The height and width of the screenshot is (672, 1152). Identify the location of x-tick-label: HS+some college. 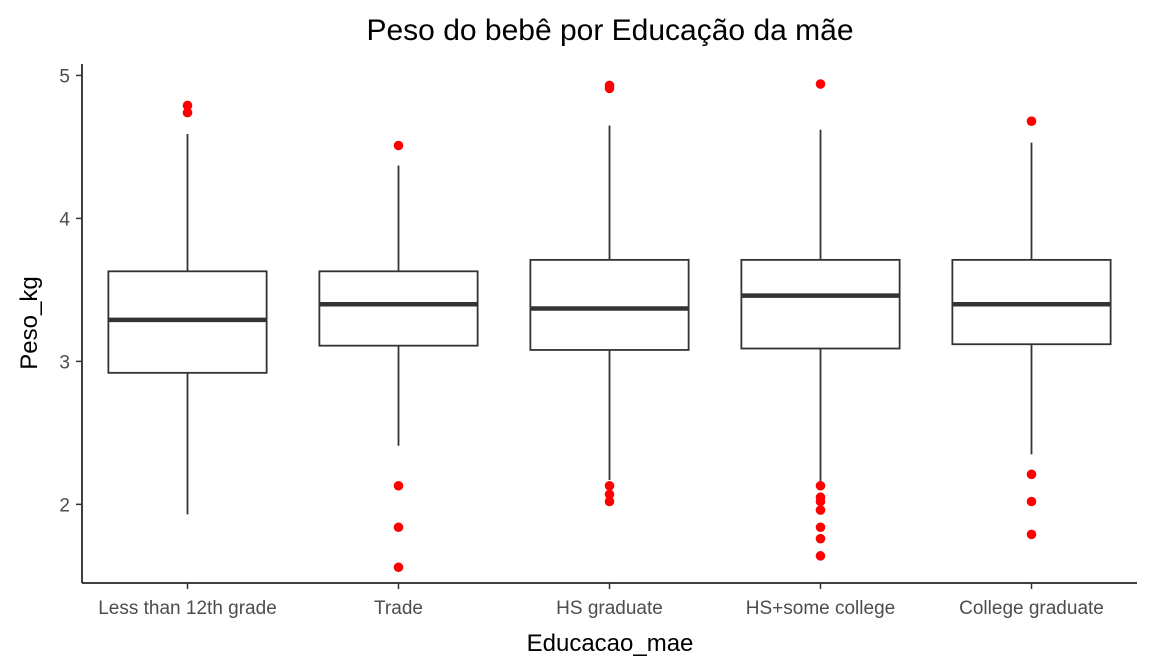
(820, 608).